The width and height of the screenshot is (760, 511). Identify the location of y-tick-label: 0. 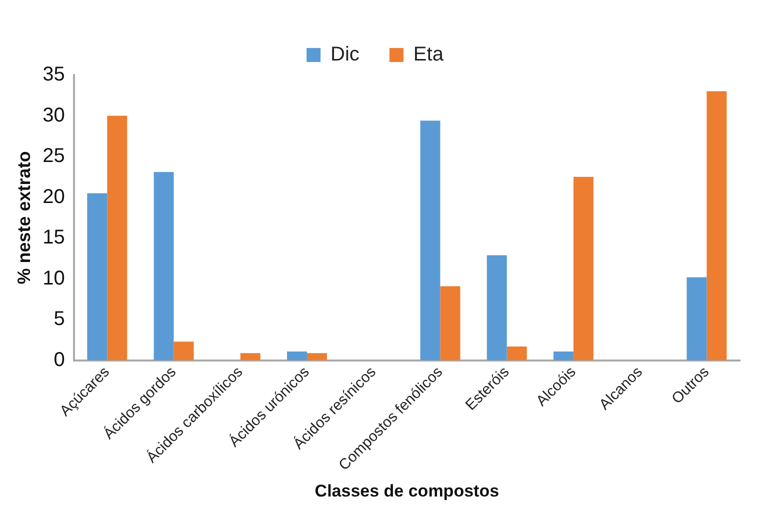
(59, 359).